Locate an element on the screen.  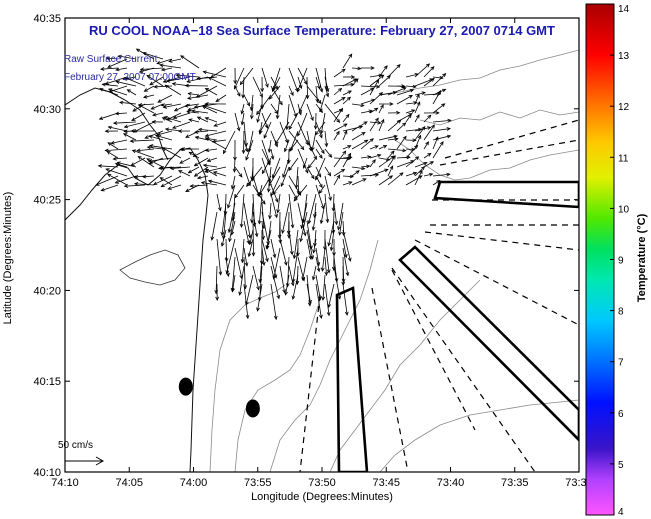
x-tick-label: 74:05 is located at coordinates (129, 483).